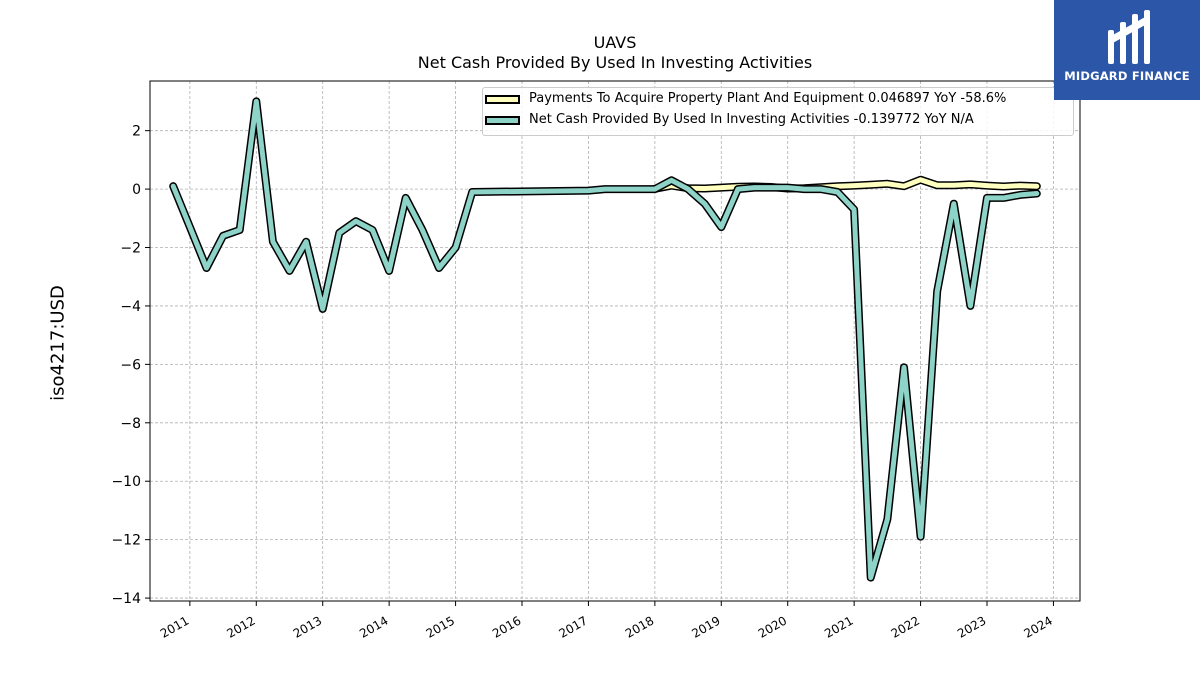  I want to click on y-tick-label: 0, so click(136, 190).